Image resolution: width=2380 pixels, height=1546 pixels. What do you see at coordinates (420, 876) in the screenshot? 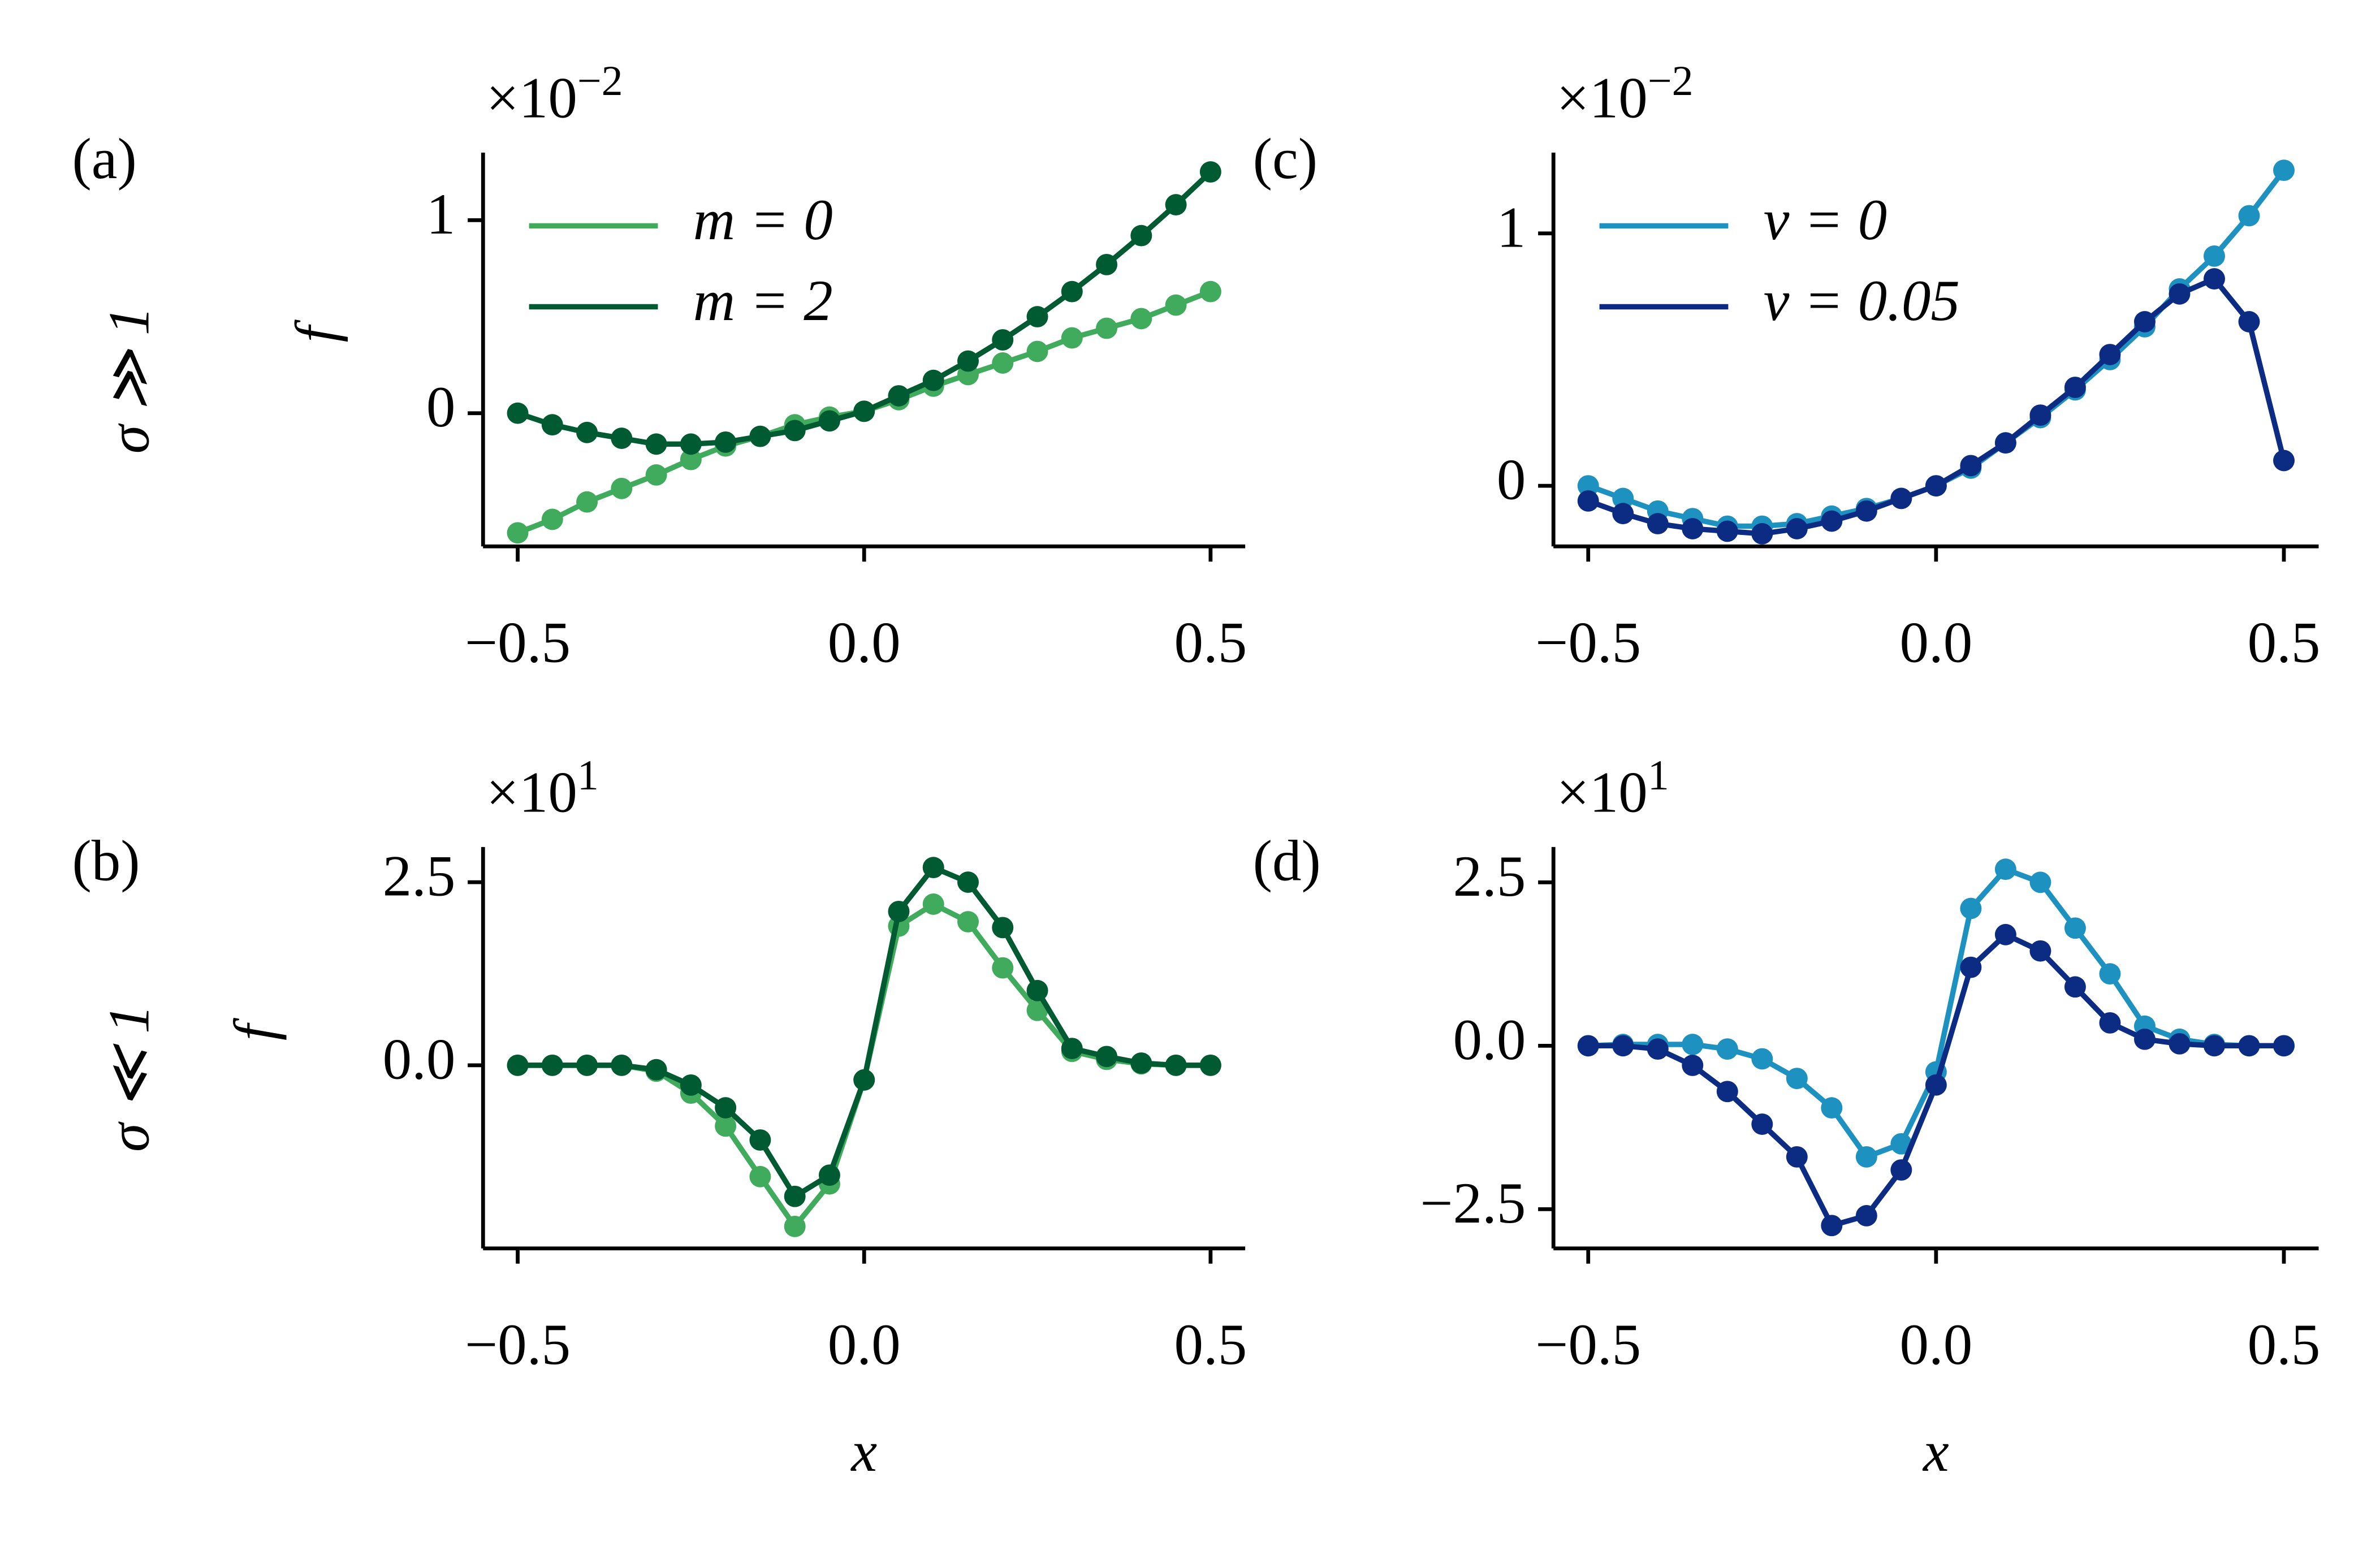
I see `y-tick-label: 2.5` at bounding box center [420, 876].